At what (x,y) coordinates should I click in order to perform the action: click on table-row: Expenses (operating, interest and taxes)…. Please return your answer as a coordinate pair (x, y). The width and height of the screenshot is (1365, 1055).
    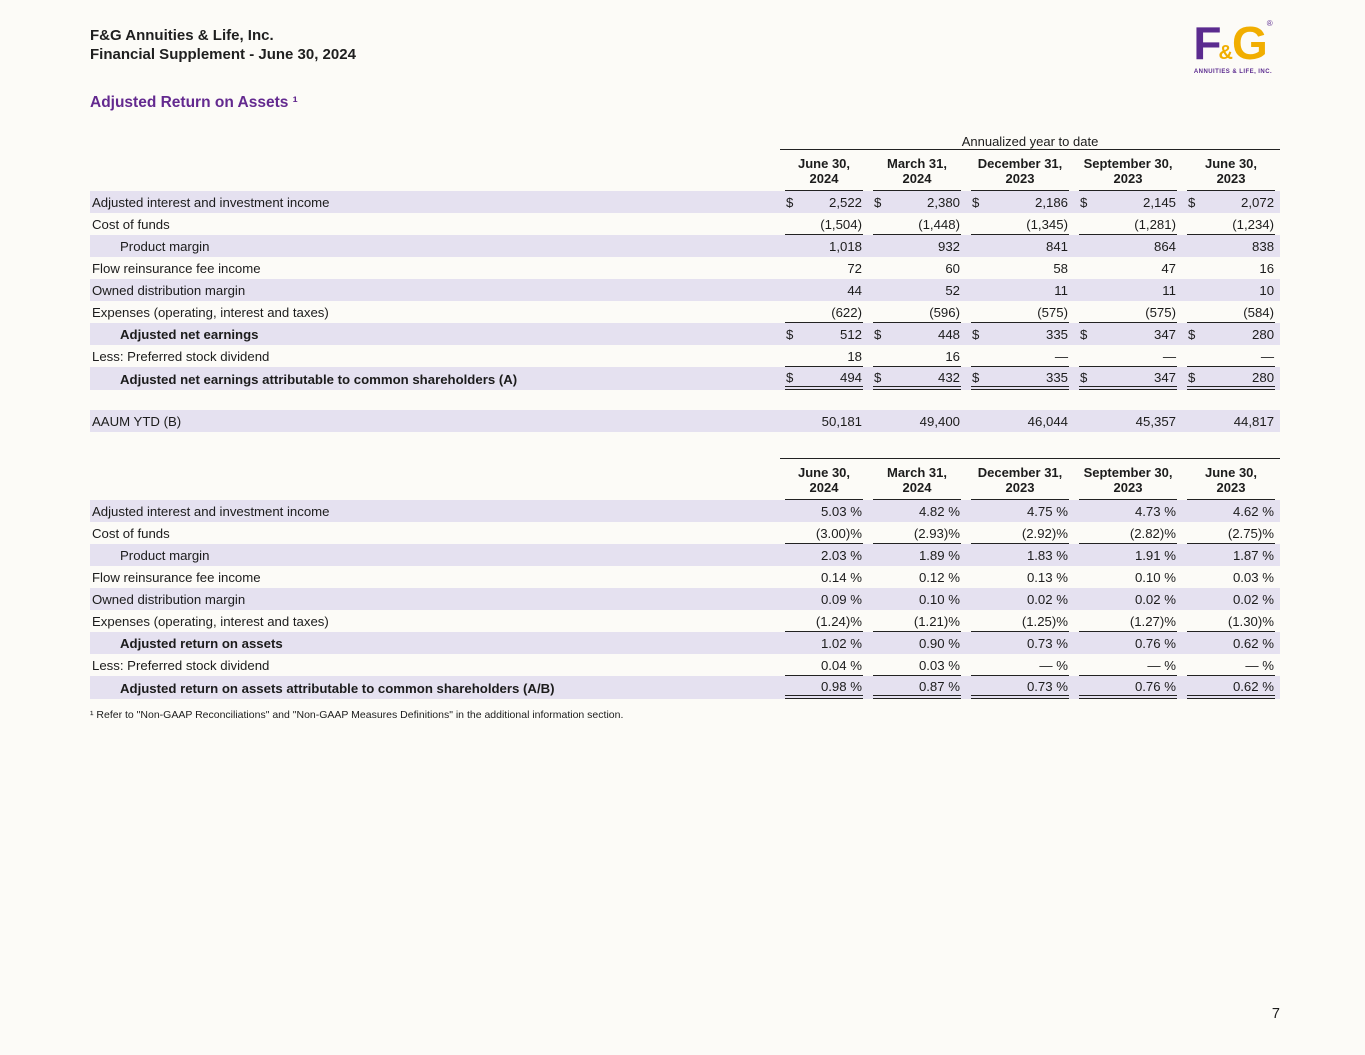
    Looking at the image, I should click on (685, 312).